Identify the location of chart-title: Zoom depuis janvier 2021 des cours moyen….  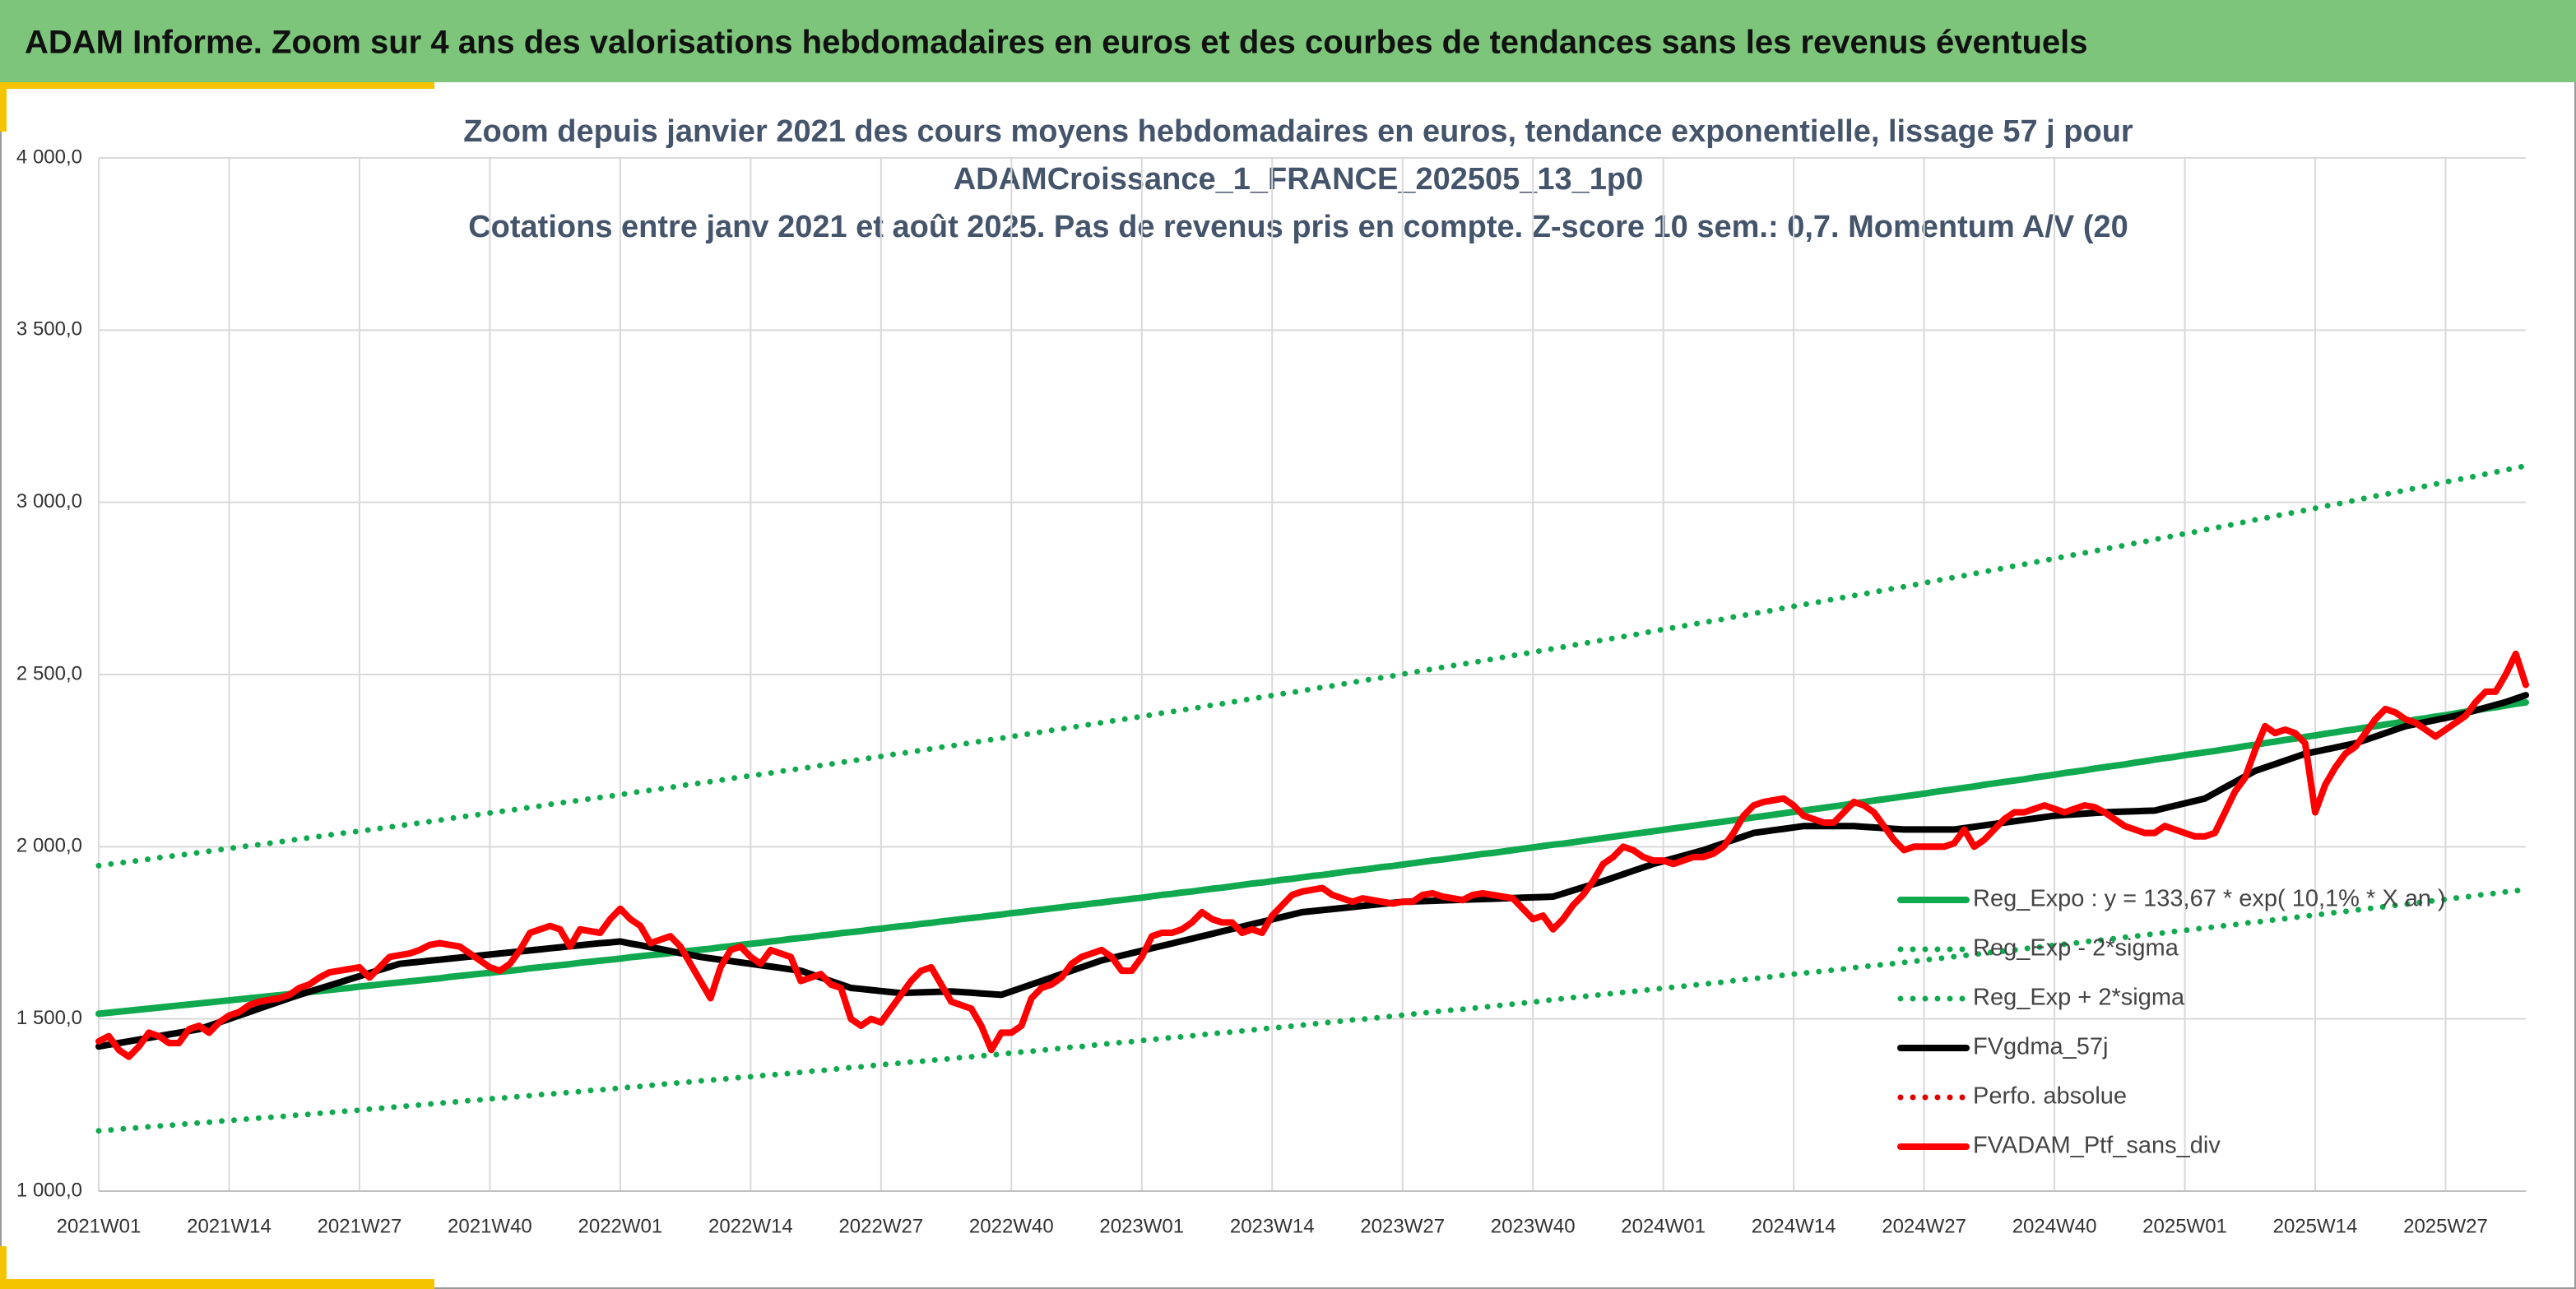
(1298, 131).